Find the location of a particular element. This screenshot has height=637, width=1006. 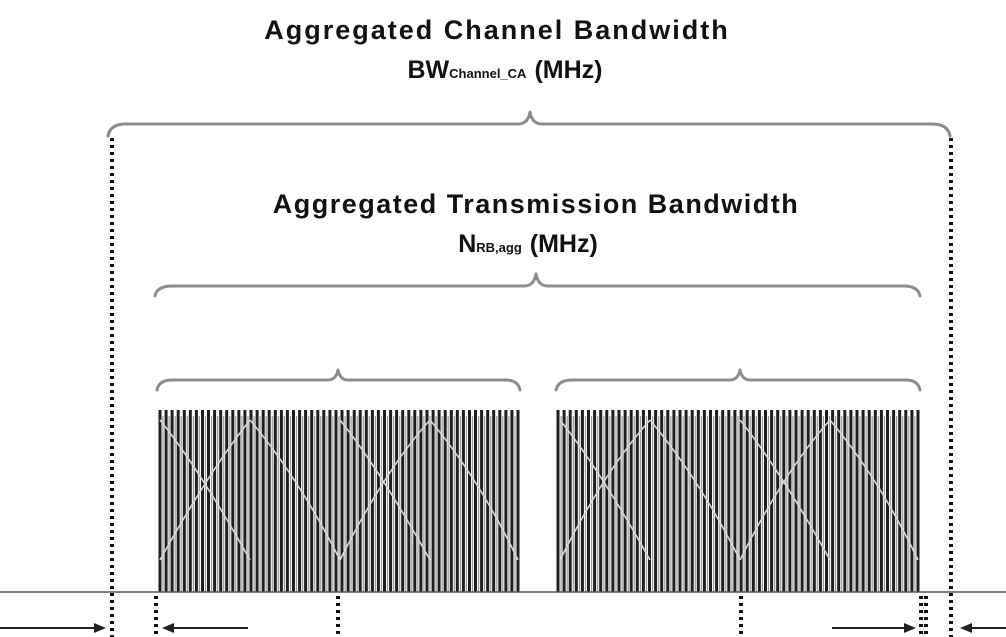

channel-bandwidth-title: Aggregated Channel Bandwidth is located at coordinates (497, 30).